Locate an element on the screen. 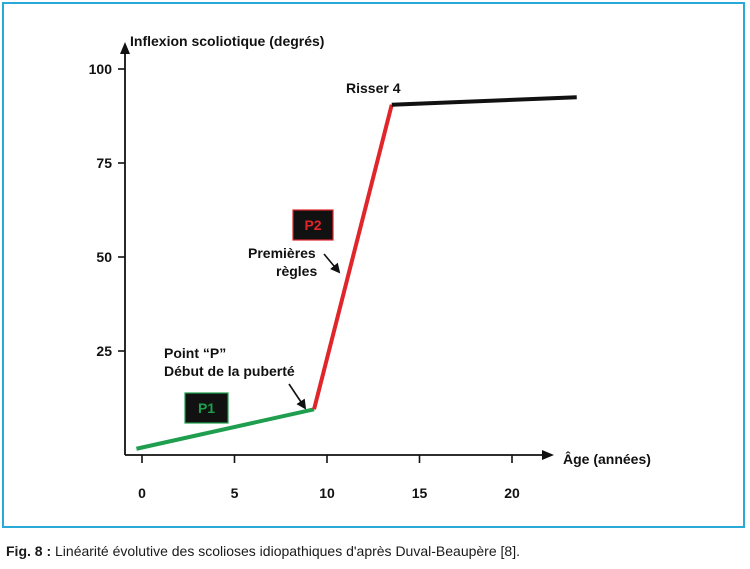  annotation-risser: Risser 4 is located at coordinates (373, 88).